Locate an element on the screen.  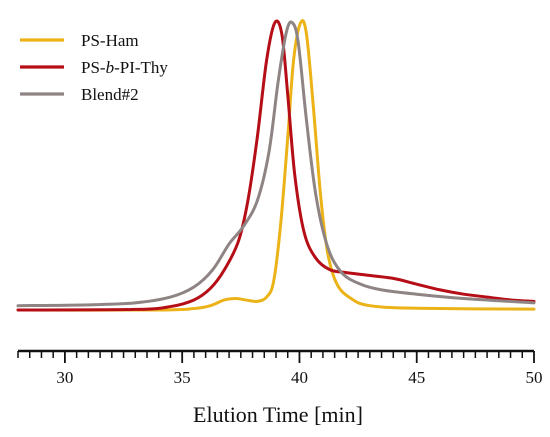
x-tick-label: 30 is located at coordinates (64, 377).